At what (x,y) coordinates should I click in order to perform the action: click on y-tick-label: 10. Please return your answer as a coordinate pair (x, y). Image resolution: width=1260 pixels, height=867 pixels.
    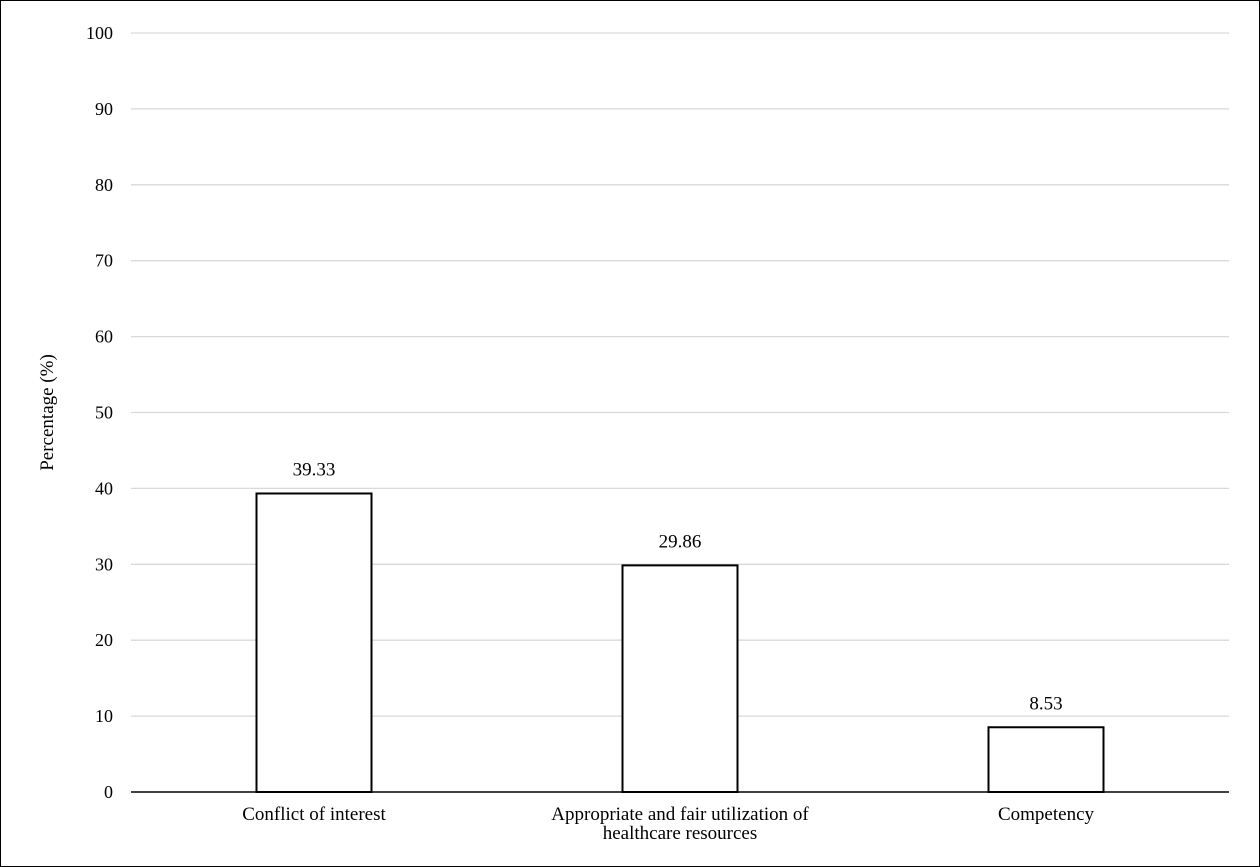
    Looking at the image, I should click on (104, 716).